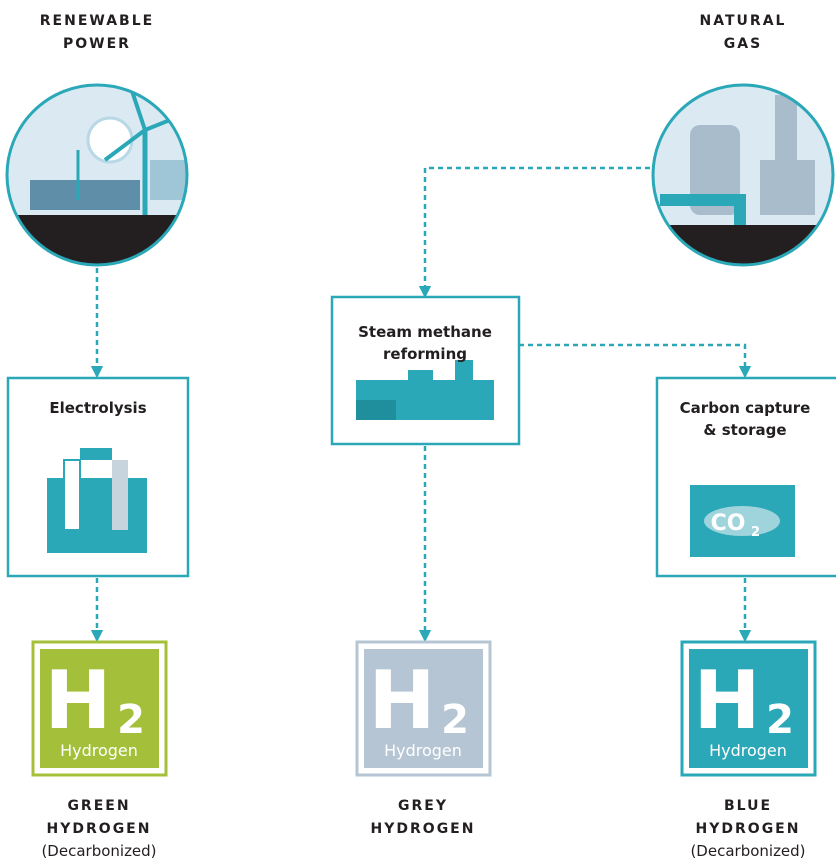 The image size is (836, 868). I want to click on source-label: POWER, so click(97, 44).